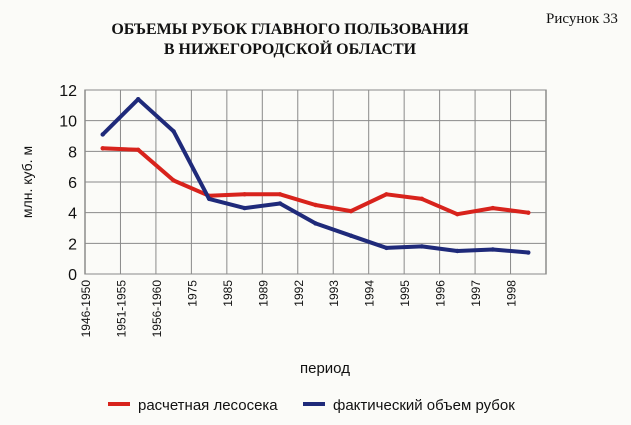 This screenshot has width=631, height=425. What do you see at coordinates (72, 214) in the screenshot?
I see `y-tick-label: 4` at bounding box center [72, 214].